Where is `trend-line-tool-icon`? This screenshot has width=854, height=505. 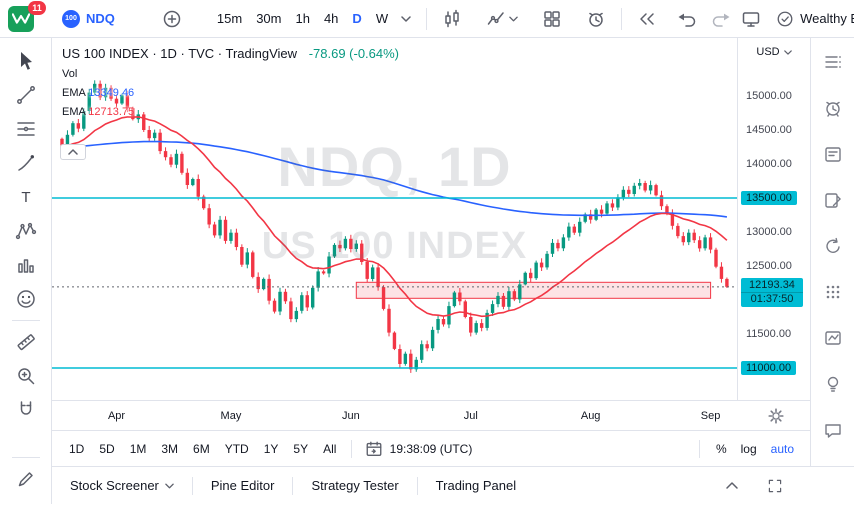
trend-line-tool-icon is located at coordinates (26, 95).